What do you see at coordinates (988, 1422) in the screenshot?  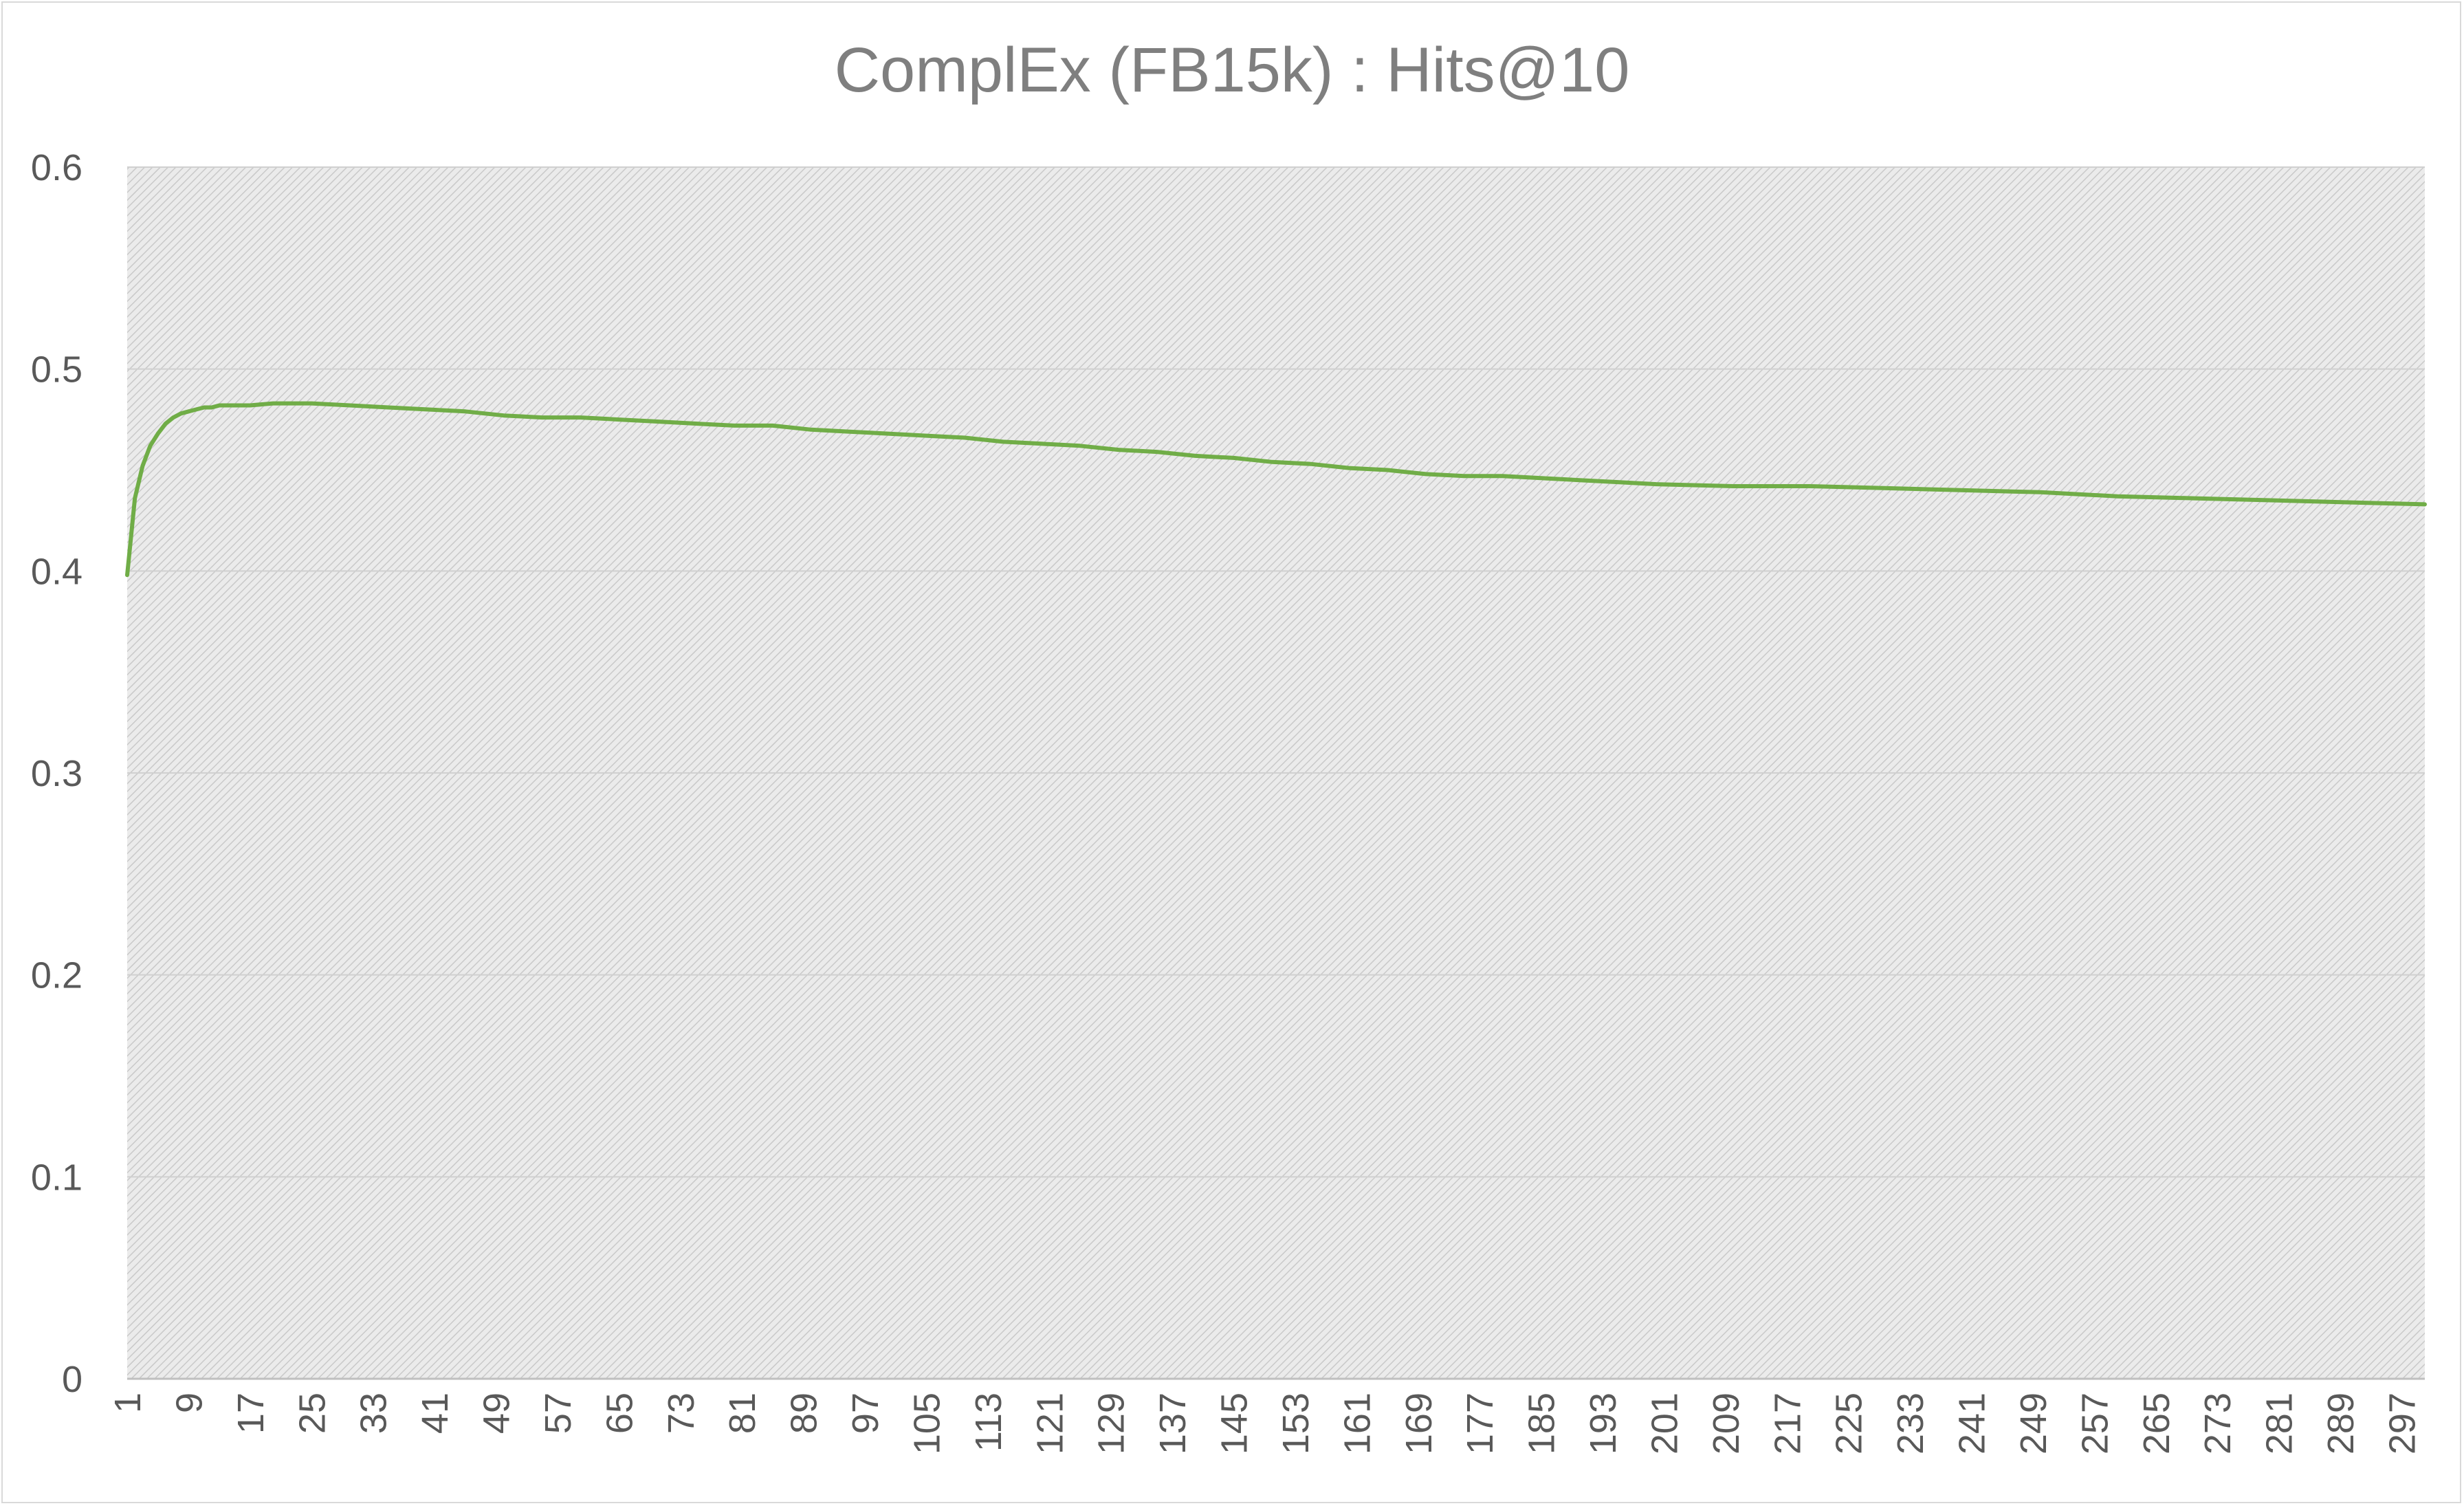 I see `x-tick-label: 113` at bounding box center [988, 1422].